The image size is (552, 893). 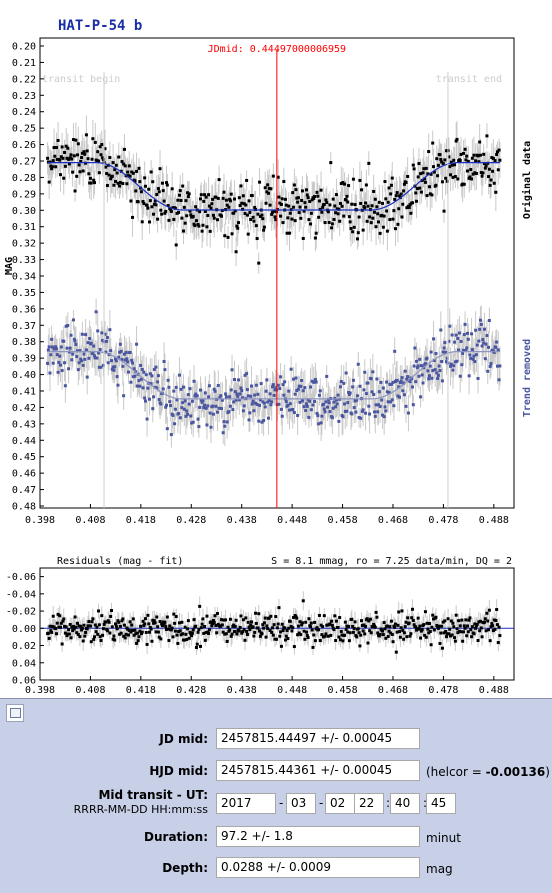 I want to click on y-tick-label: 0.47, so click(x=24, y=490).